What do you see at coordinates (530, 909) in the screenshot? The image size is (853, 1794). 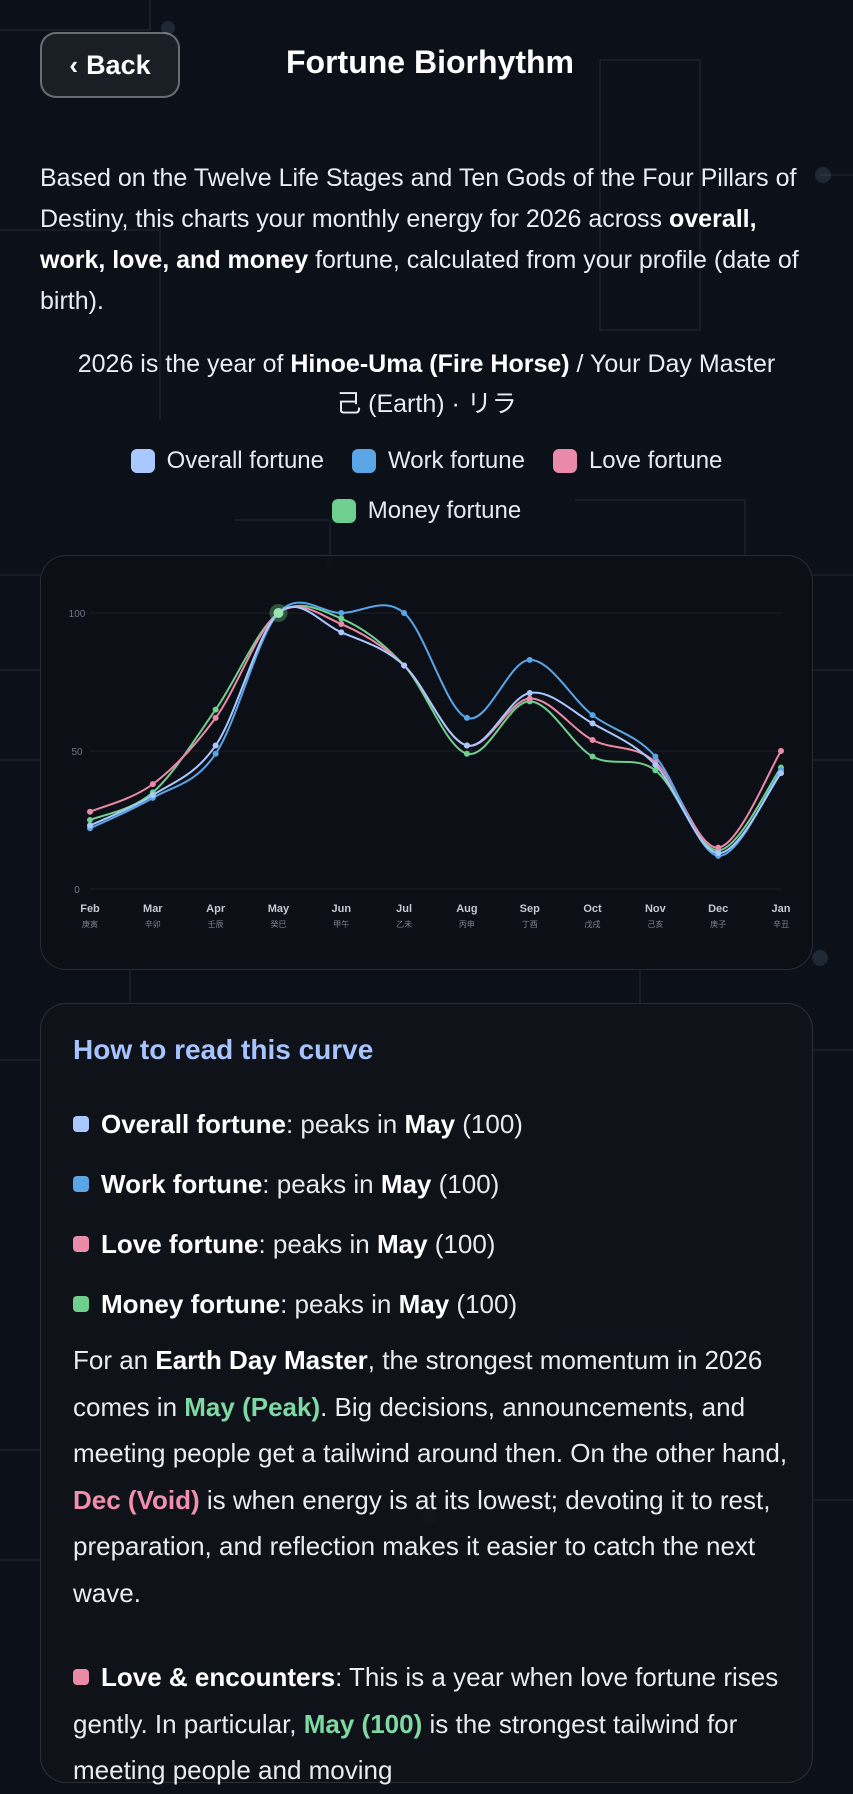 I see `x-tick-label: Sep` at bounding box center [530, 909].